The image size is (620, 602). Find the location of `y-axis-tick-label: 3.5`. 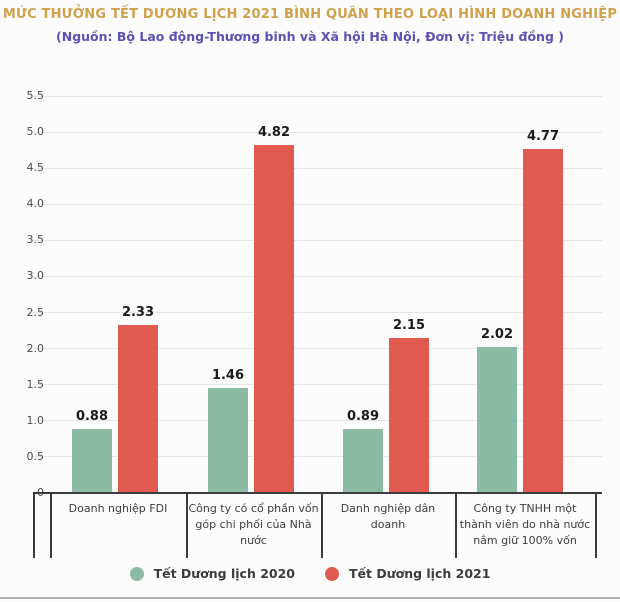

y-axis-tick-label: 3.5 is located at coordinates (35, 240).